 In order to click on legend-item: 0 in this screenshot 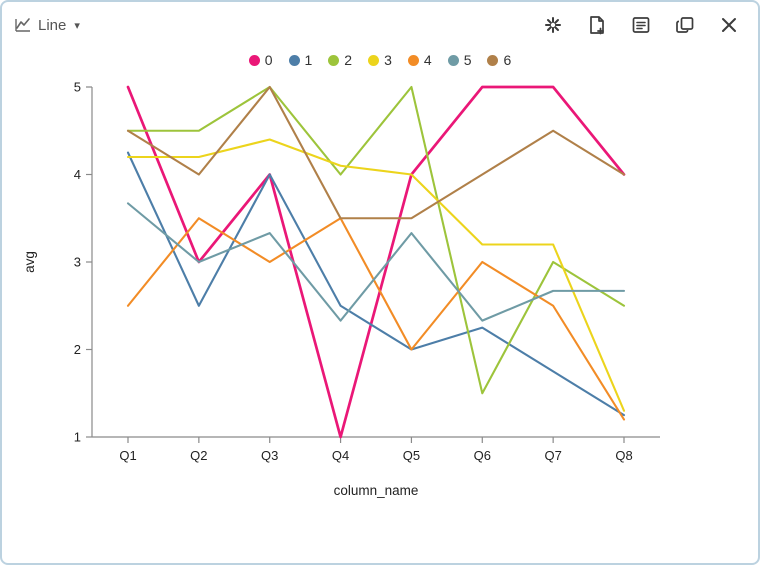, I will do `click(260, 60)`.